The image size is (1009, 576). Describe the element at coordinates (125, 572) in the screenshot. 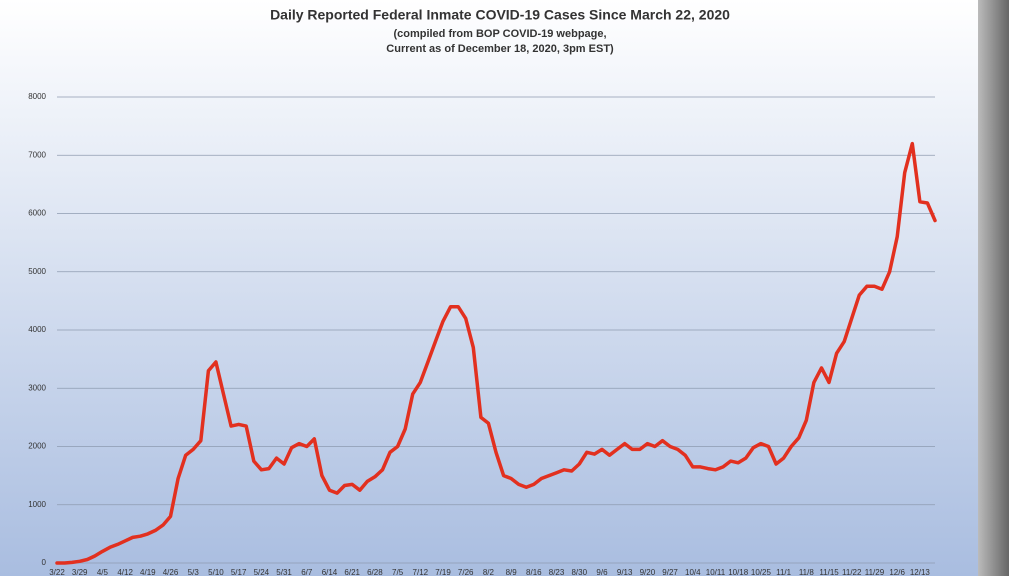

I see `x-tick-label: 4/12` at that location.